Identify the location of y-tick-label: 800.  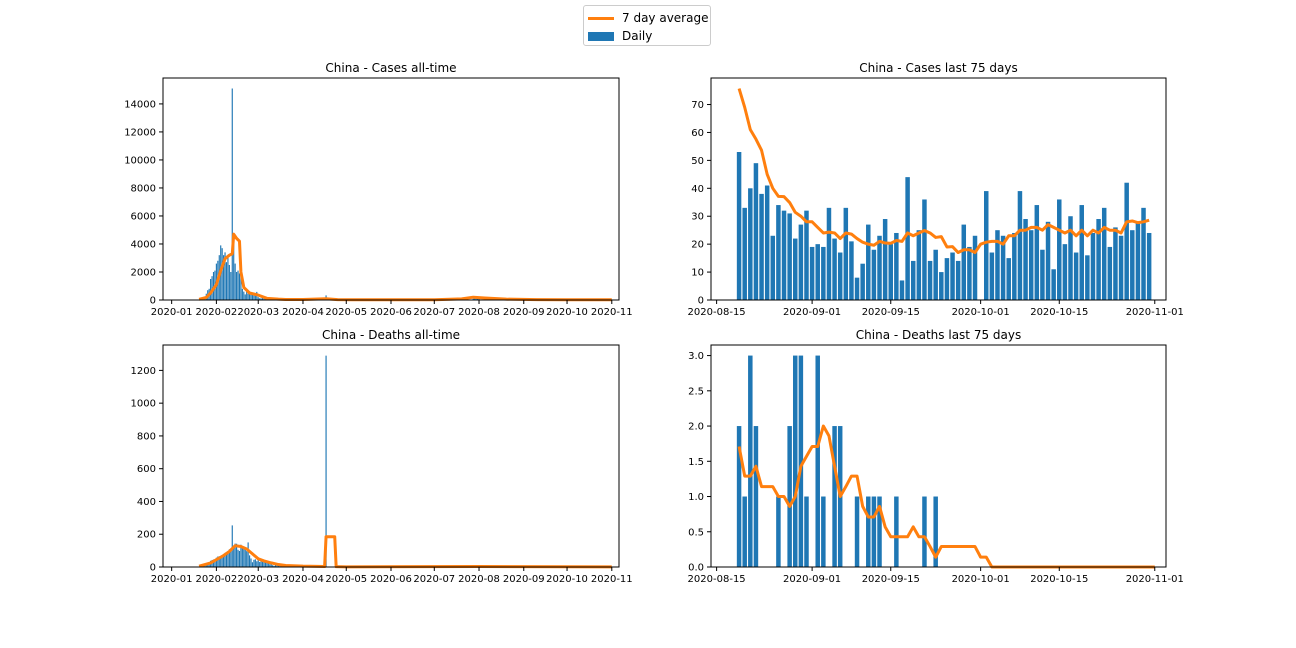
(146, 436).